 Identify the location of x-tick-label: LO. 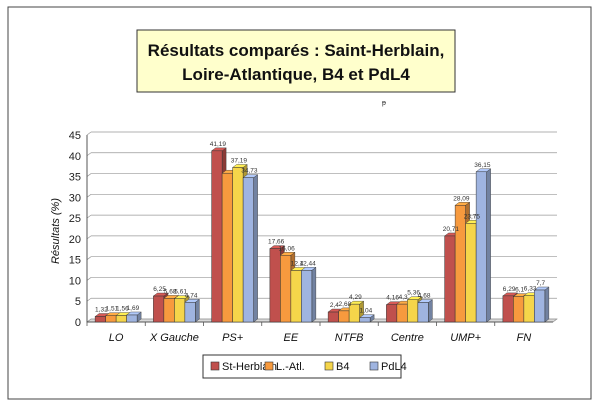
(116, 338).